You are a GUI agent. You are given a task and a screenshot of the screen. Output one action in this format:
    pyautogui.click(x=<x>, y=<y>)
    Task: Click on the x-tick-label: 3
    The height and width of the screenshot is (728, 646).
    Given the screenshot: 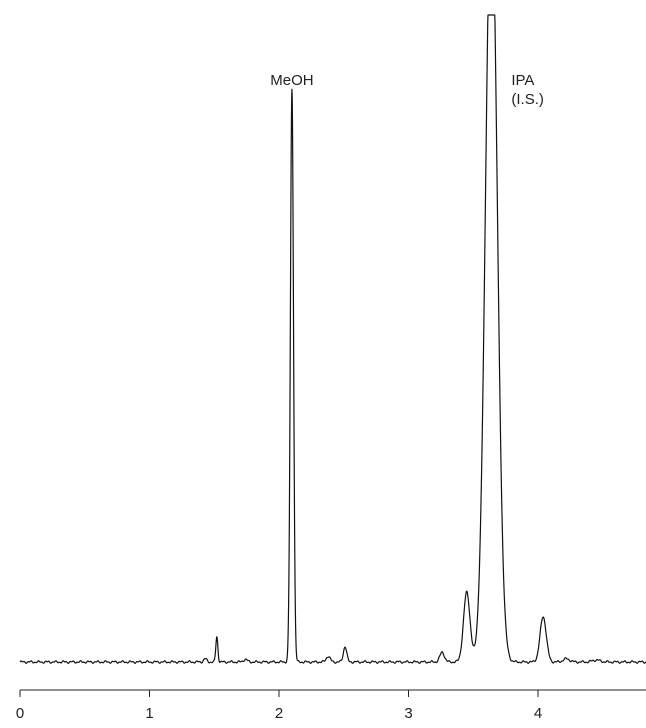 What is the action you would take?
    pyautogui.click(x=408, y=713)
    